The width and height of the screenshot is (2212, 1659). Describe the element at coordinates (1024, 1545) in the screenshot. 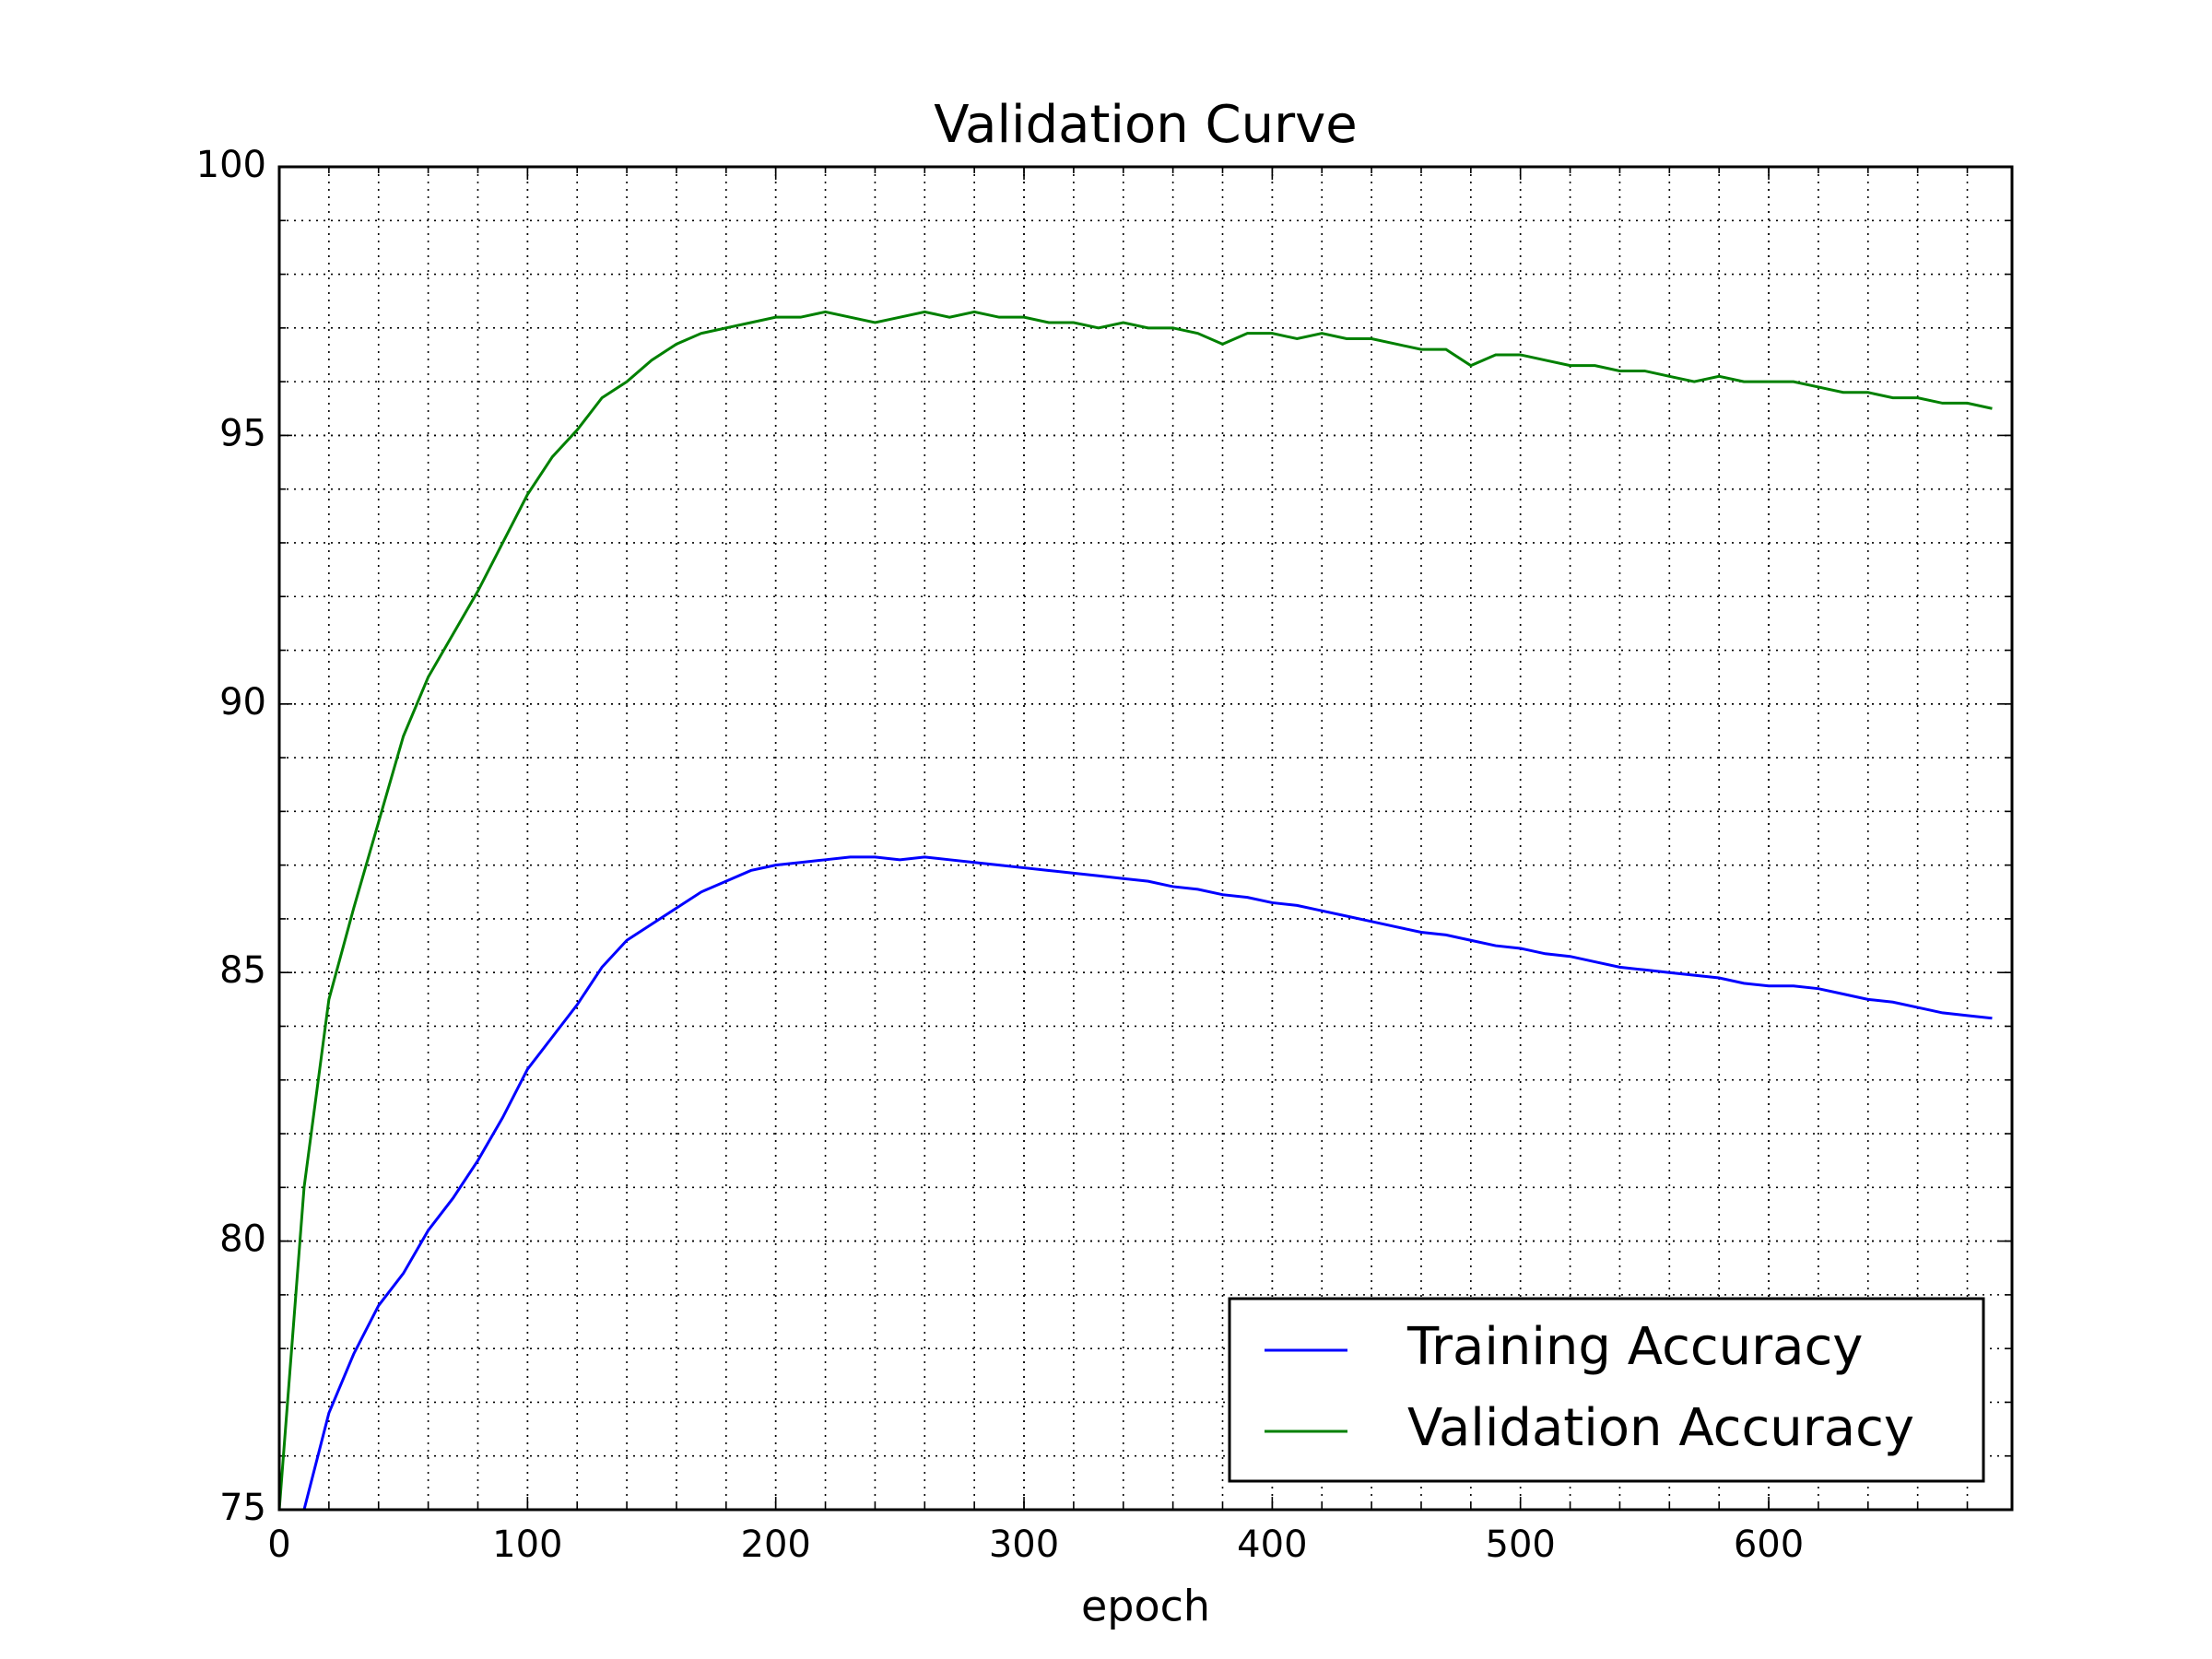

I see `x-tick-label: 300` at that location.